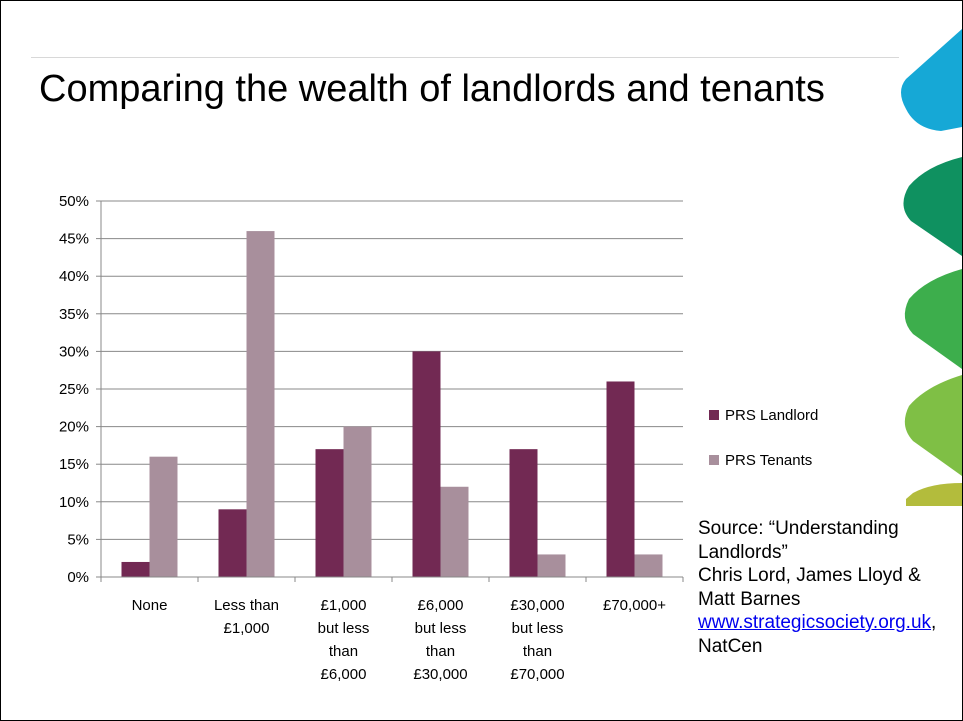  What do you see at coordinates (933, 319) in the screenshot?
I see `green-ribbon-shape` at bounding box center [933, 319].